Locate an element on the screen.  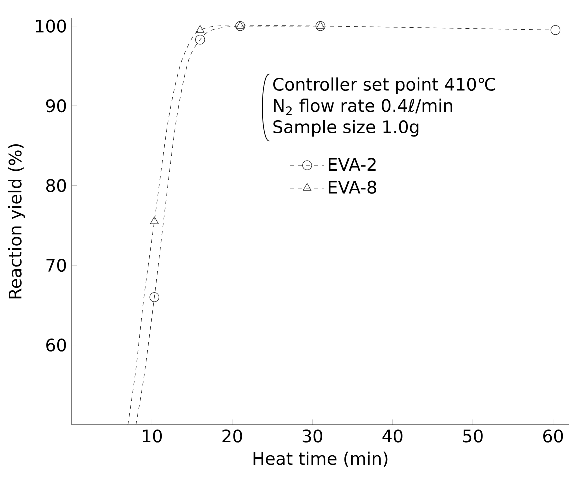
x-tick-label: 40 is located at coordinates (392, 436).